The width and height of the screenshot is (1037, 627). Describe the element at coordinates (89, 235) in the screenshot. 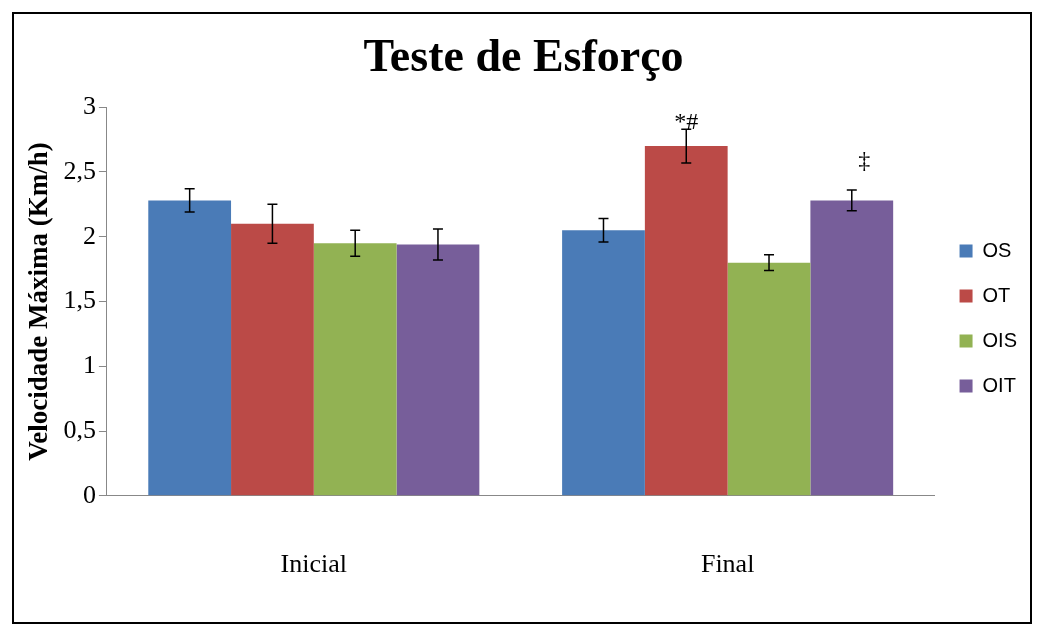

I see `y-tick-label: 2` at that location.